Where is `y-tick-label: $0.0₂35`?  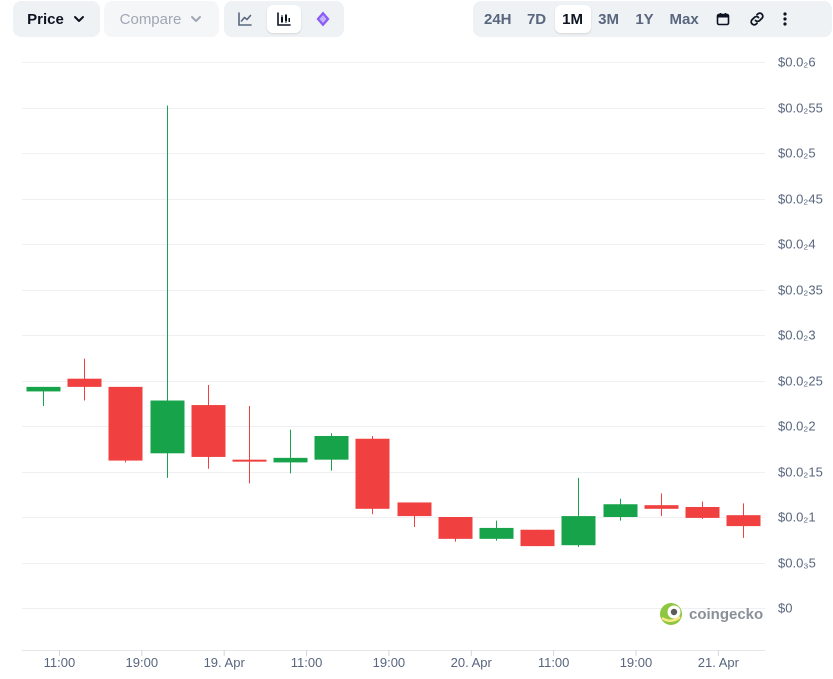 y-tick-label: $0.0₂35 is located at coordinates (800, 290).